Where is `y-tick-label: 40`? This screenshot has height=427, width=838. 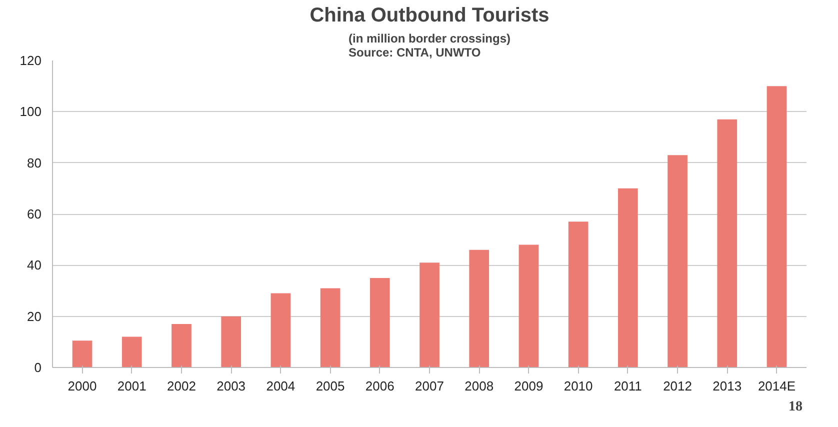
y-tick-label: 40 is located at coordinates (34, 265).